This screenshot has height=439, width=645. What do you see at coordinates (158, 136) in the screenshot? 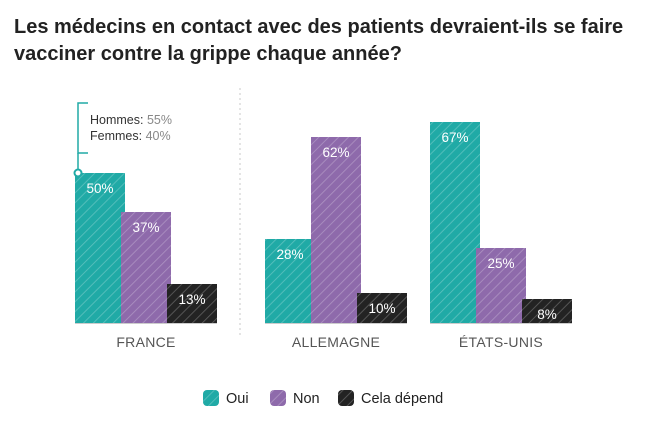
I see `annotation-value-femmes: 40%` at bounding box center [158, 136].